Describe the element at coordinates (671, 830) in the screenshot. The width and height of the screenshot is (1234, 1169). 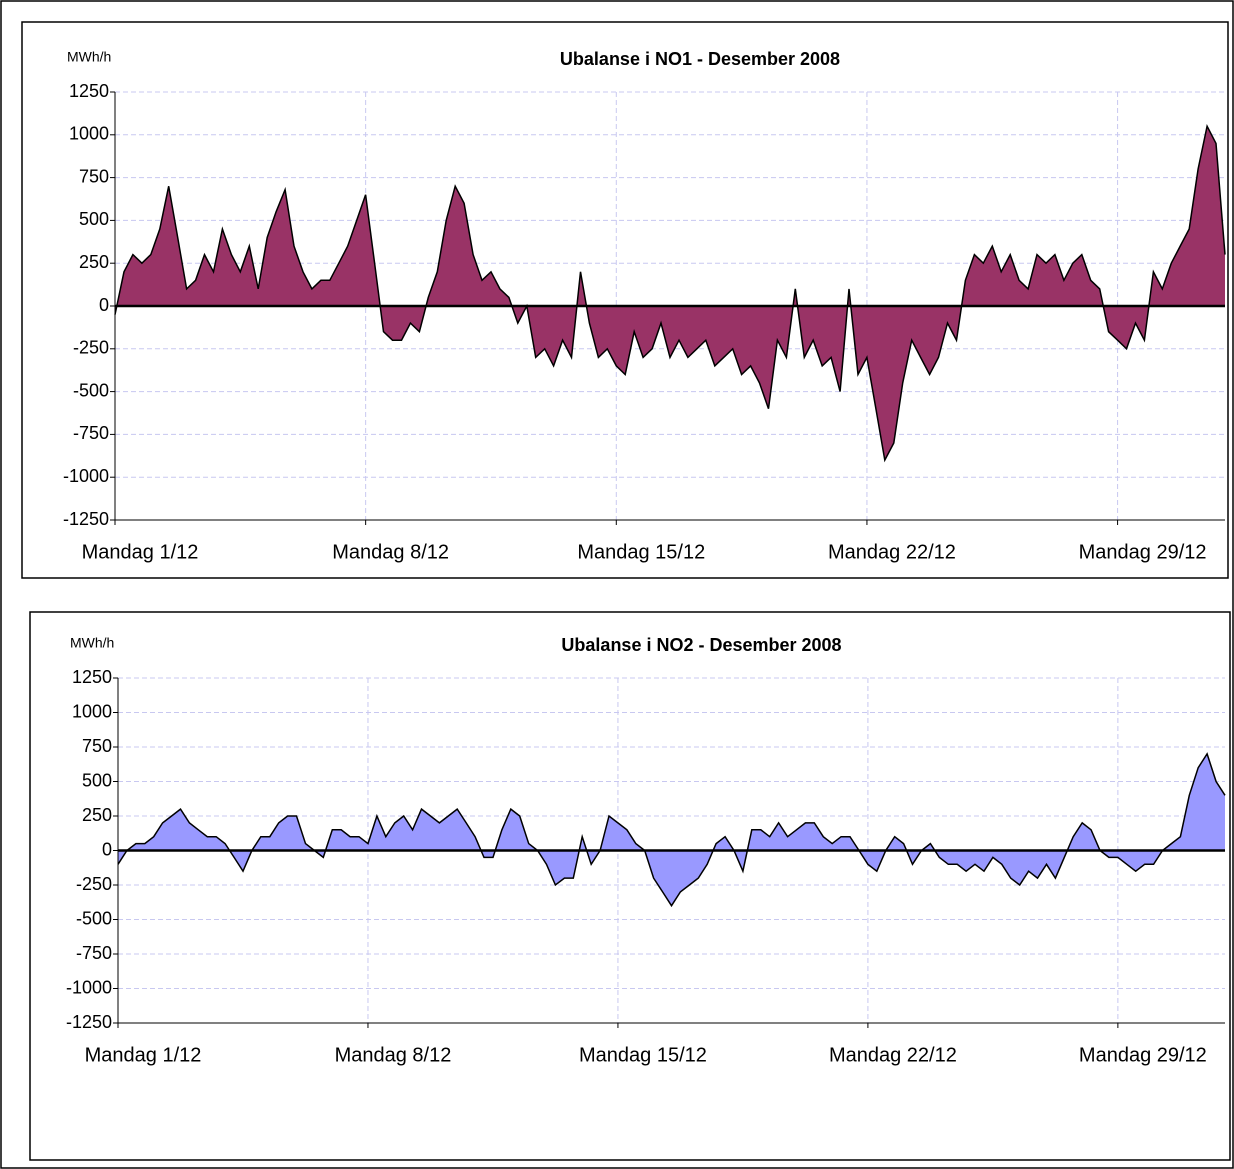
I see `area-line` at that location.